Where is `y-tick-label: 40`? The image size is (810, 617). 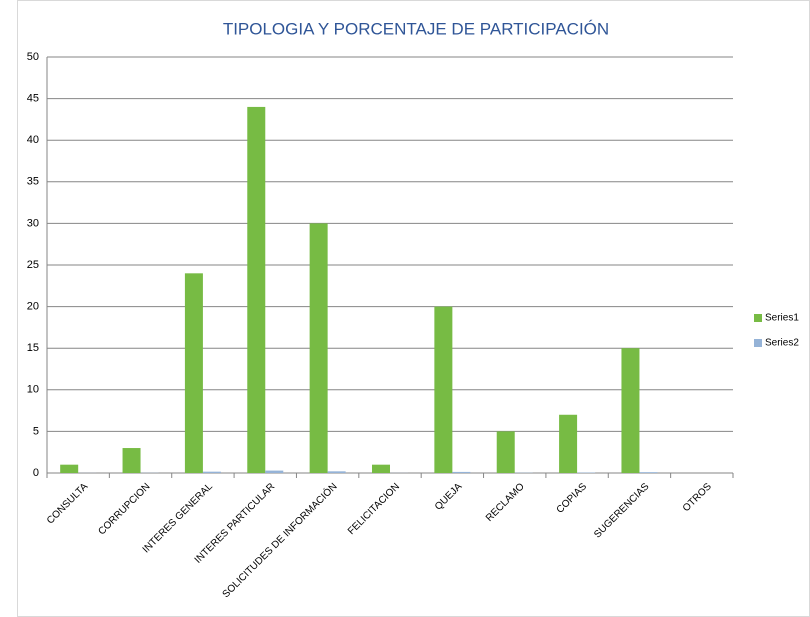
y-tick-label: 40 is located at coordinates (33, 140).